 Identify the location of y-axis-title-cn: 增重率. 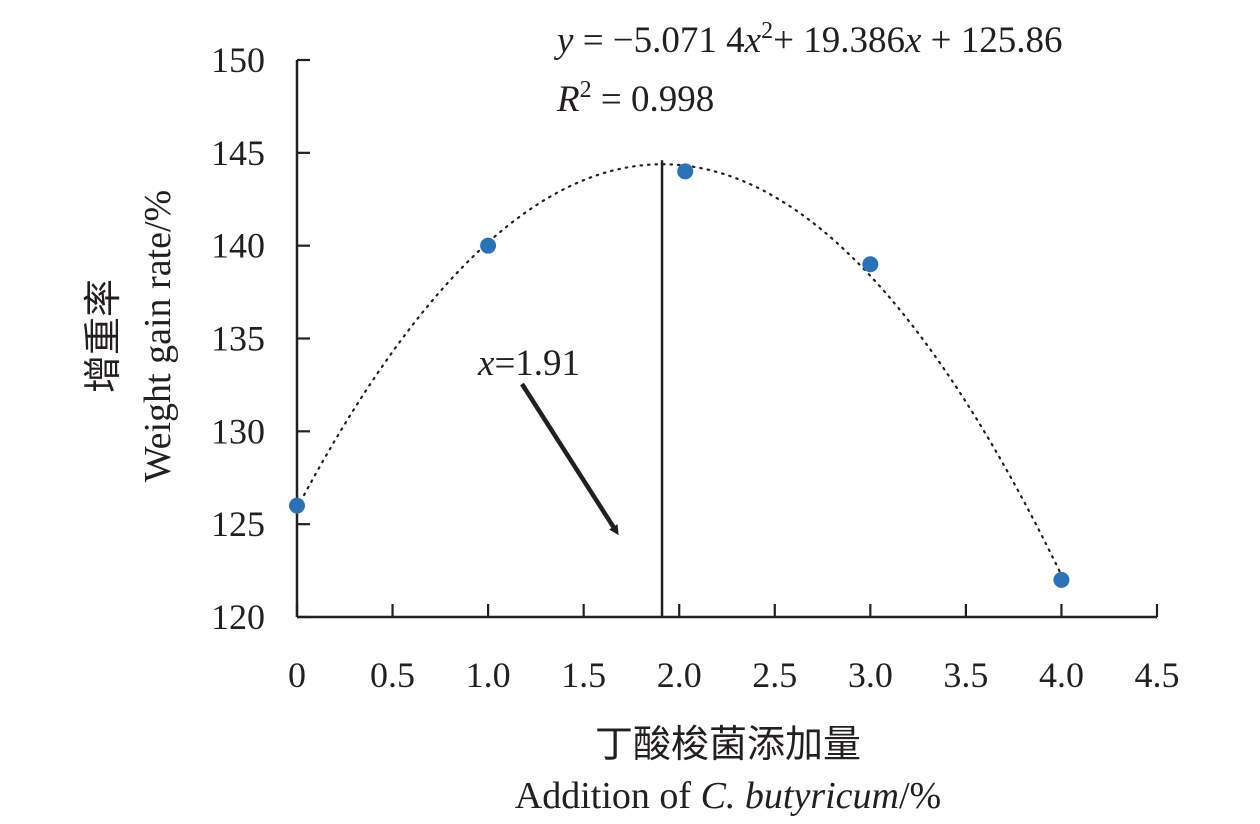
(104, 336).